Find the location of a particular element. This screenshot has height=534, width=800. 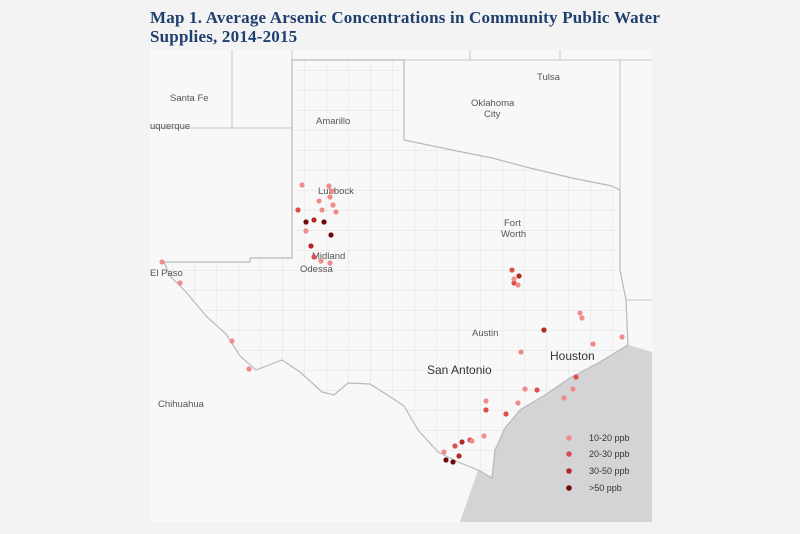

legend-label-10-20: 10-20 ppb is located at coordinates (609, 438).